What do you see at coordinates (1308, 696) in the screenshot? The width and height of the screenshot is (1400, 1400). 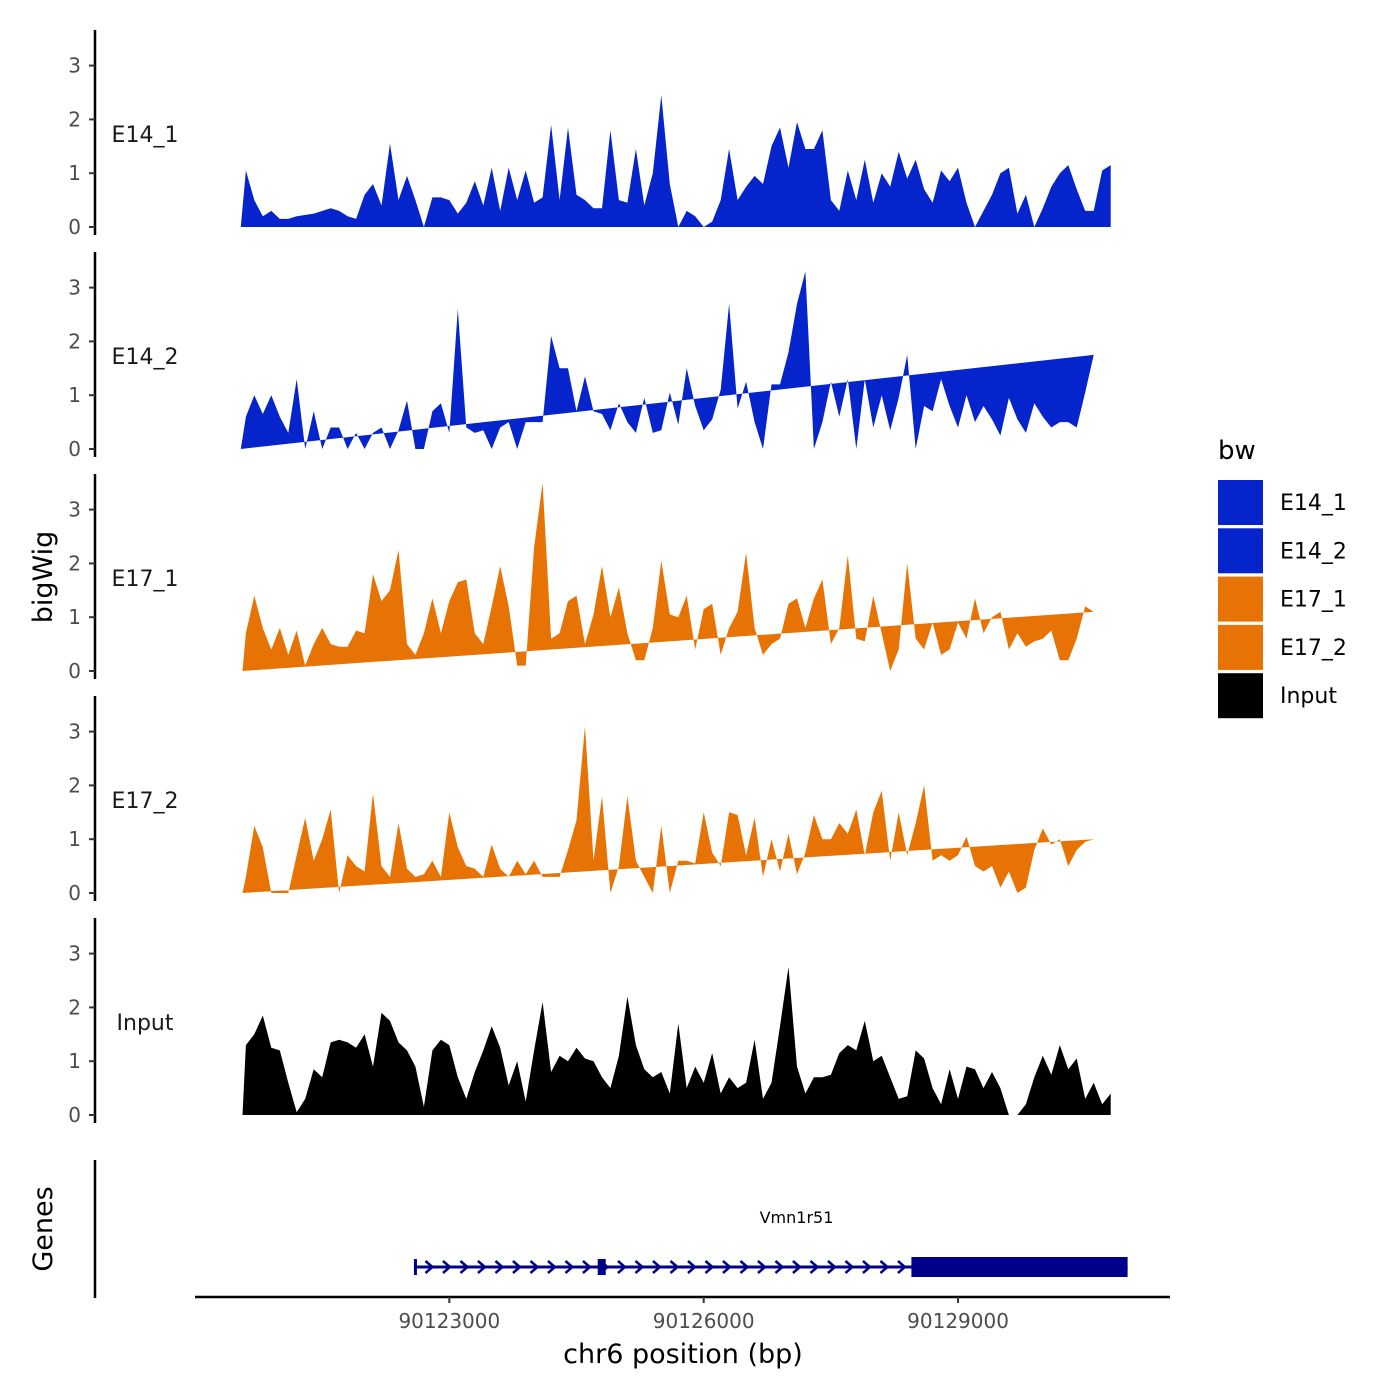 I see `legend-label: Input` at bounding box center [1308, 696].